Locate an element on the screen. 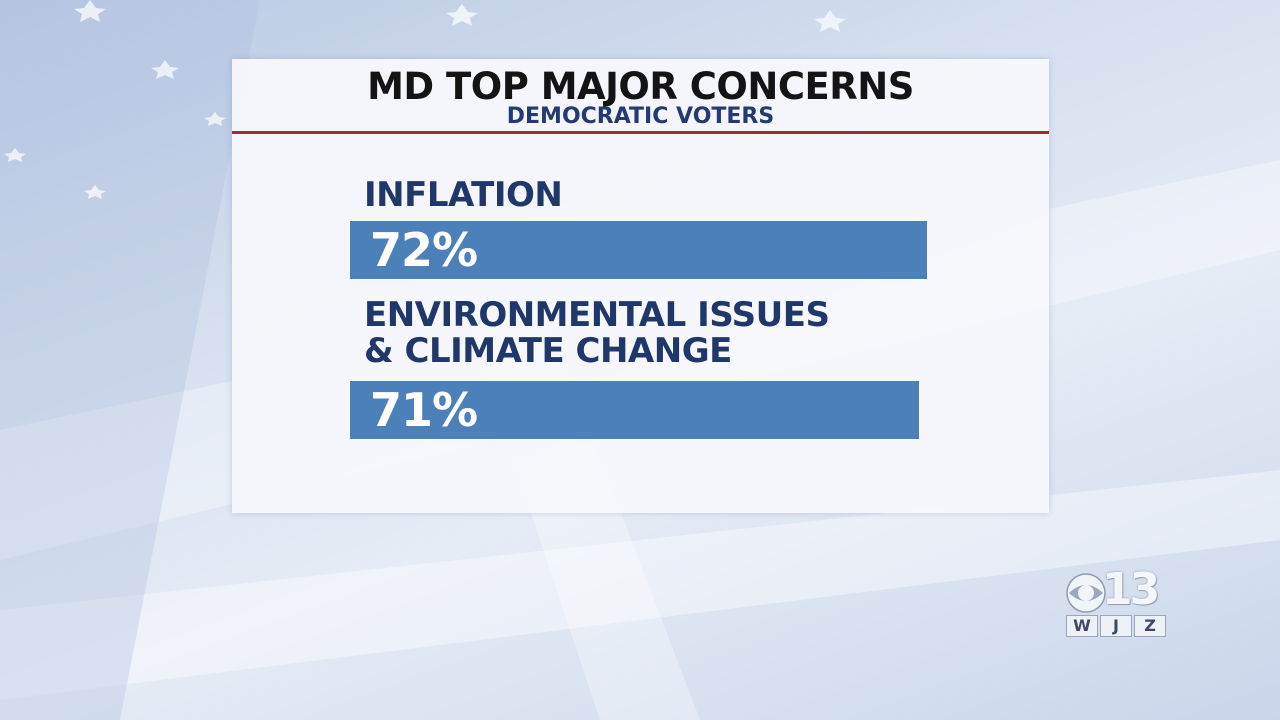  channel-number: 13 is located at coordinates (1131, 589).